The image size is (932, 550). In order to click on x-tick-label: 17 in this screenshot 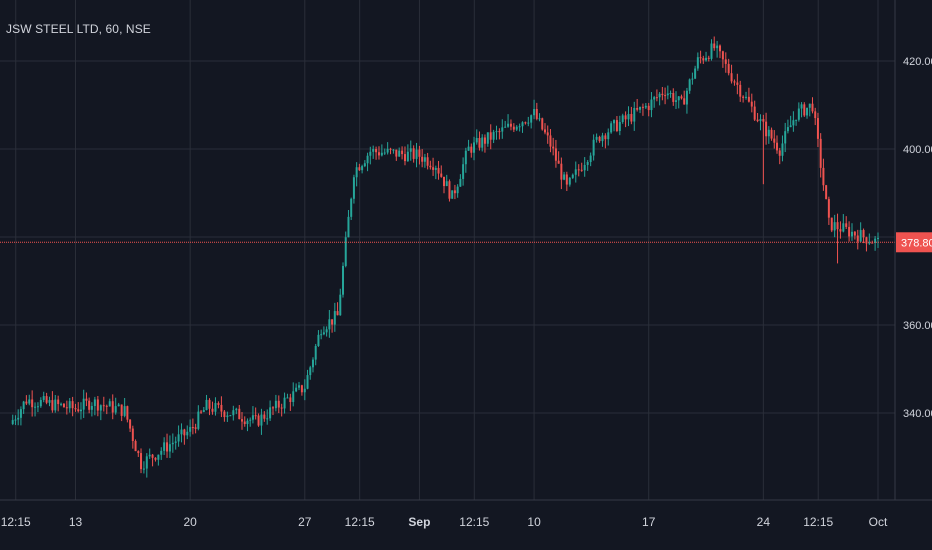, I will do `click(649, 522)`.